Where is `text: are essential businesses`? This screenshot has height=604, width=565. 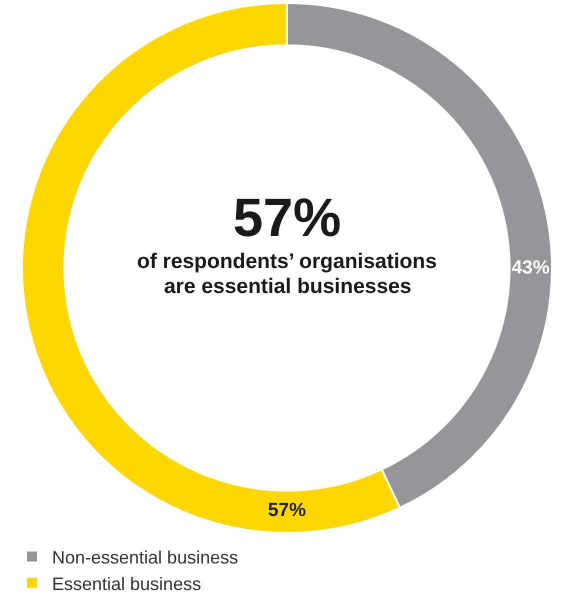 text: are essential businesses is located at coordinates (288, 286).